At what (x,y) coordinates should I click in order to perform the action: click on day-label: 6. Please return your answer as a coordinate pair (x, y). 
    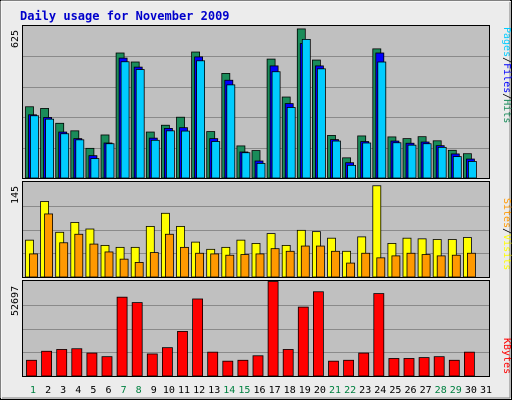
    Looking at the image, I should click on (108, 390).